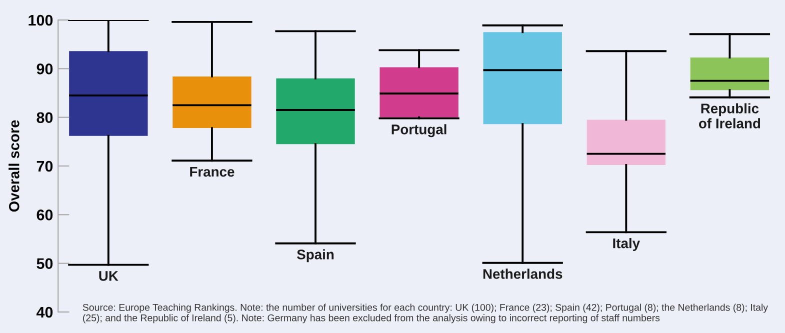  Describe the element at coordinates (44, 264) in the screenshot. I see `y-tick-label: 50` at that location.